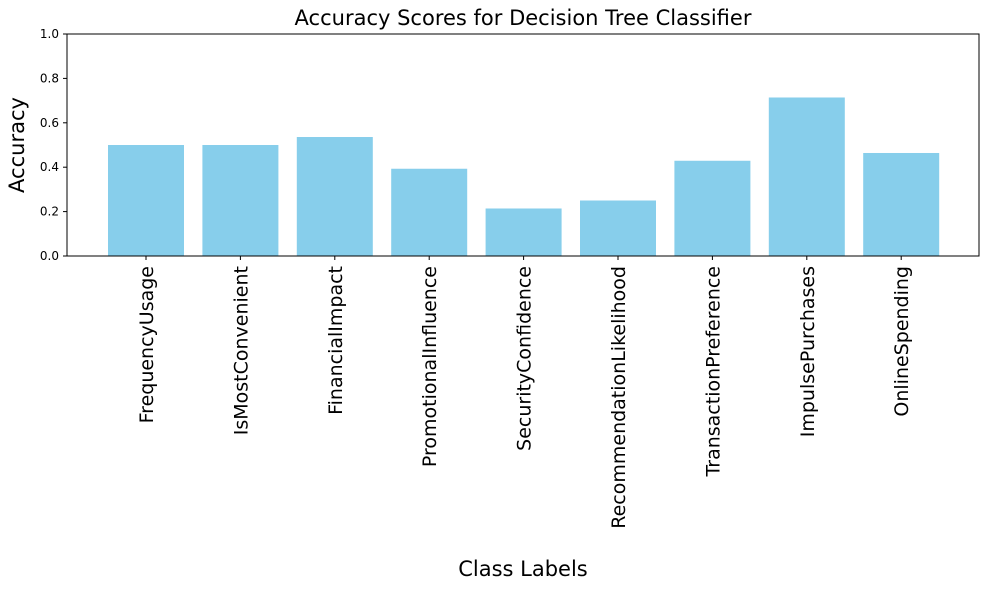 This screenshot has width=989, height=590. Describe the element at coordinates (713, 372) in the screenshot. I see `x-tick-label: TransactionPreference` at that location.